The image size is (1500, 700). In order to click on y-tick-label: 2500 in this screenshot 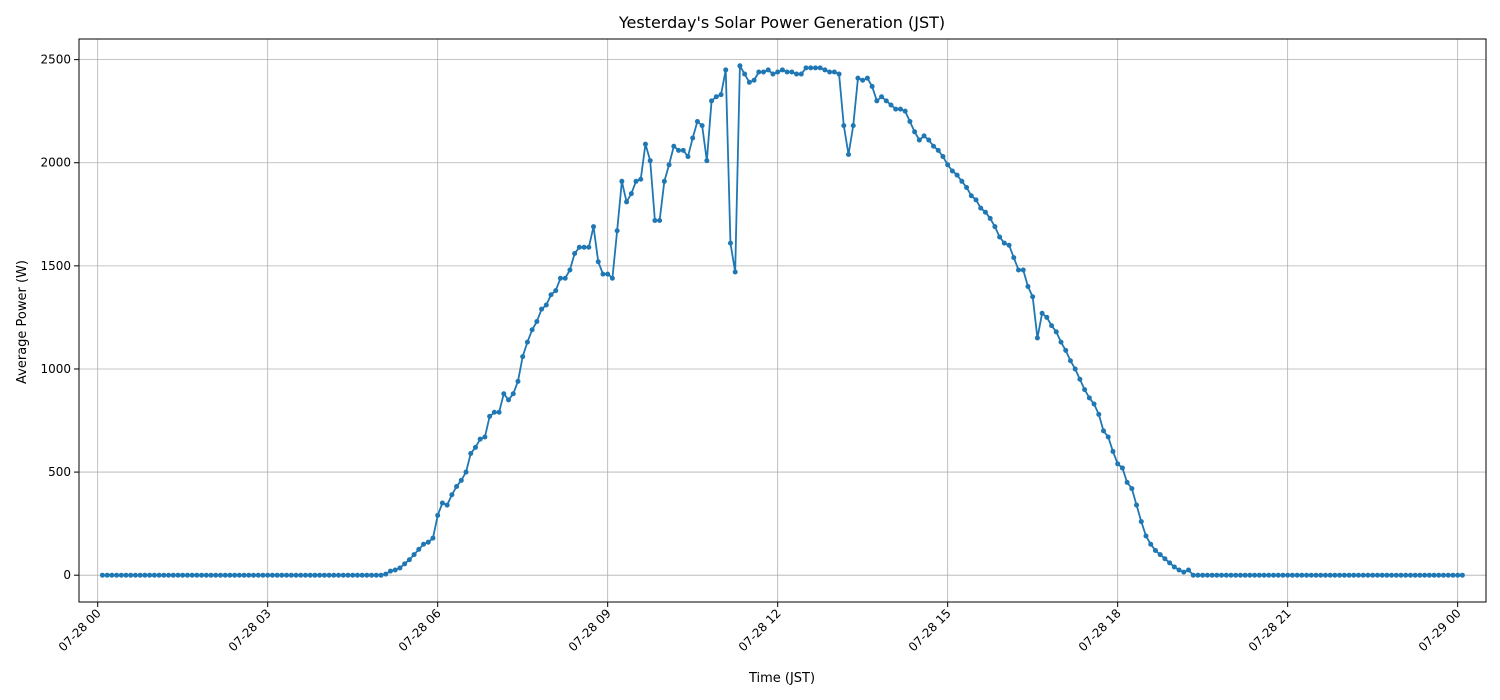, I will do `click(55, 60)`.